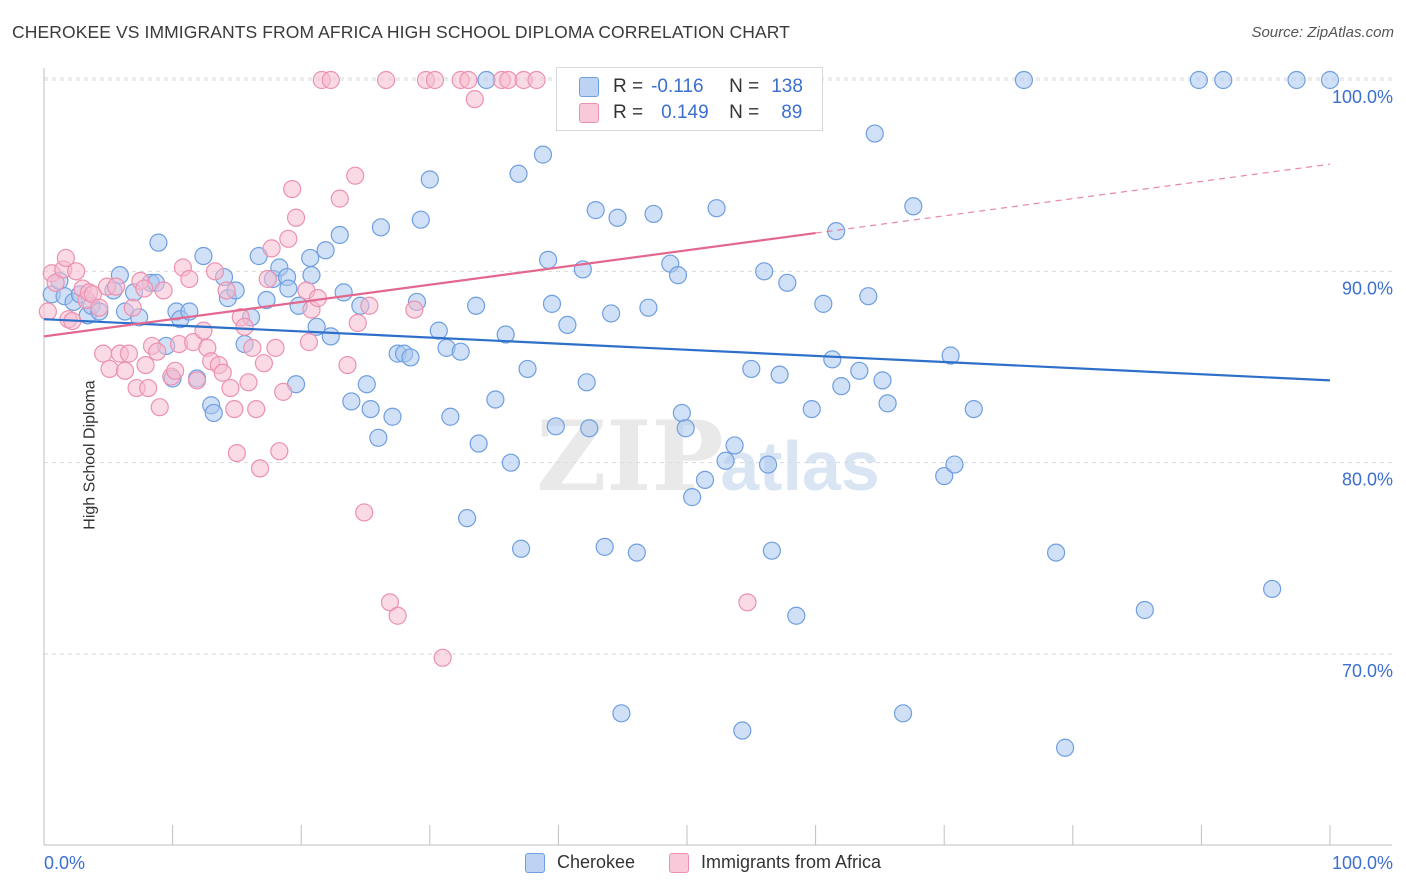  I want to click on y-axis-label: High School Diploma, so click(90, 455).